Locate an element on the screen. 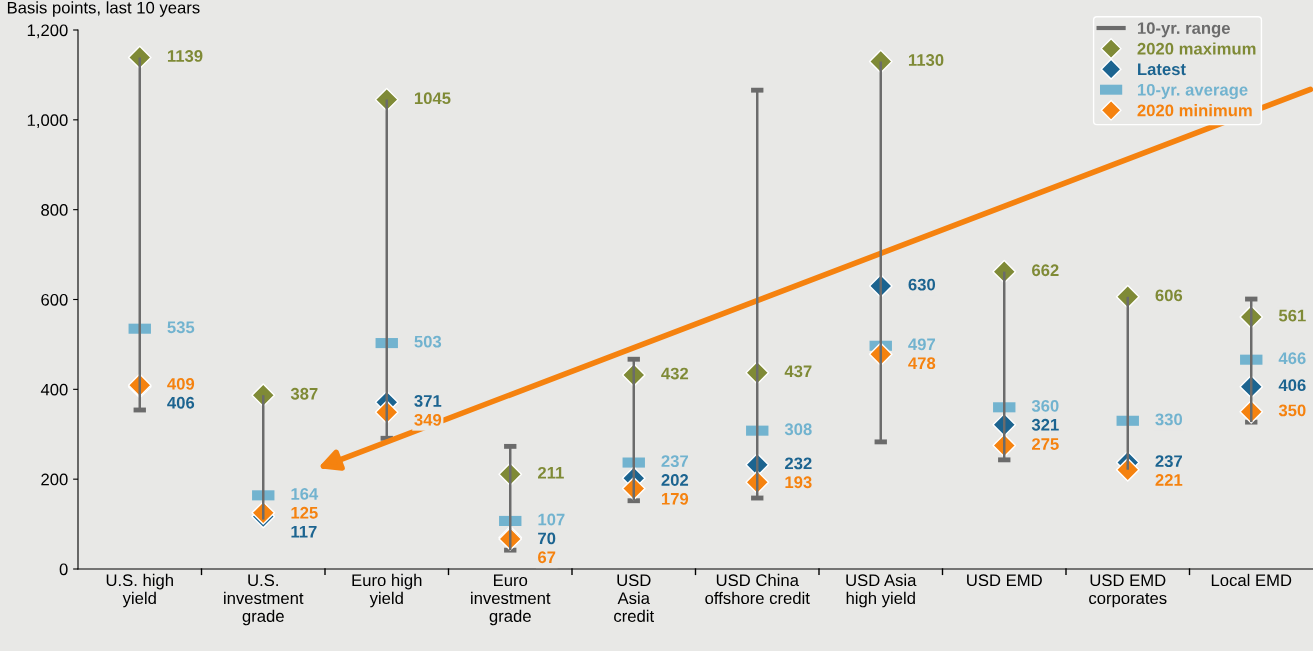 The height and width of the screenshot is (651, 1313). data-label: 232 is located at coordinates (798, 463).